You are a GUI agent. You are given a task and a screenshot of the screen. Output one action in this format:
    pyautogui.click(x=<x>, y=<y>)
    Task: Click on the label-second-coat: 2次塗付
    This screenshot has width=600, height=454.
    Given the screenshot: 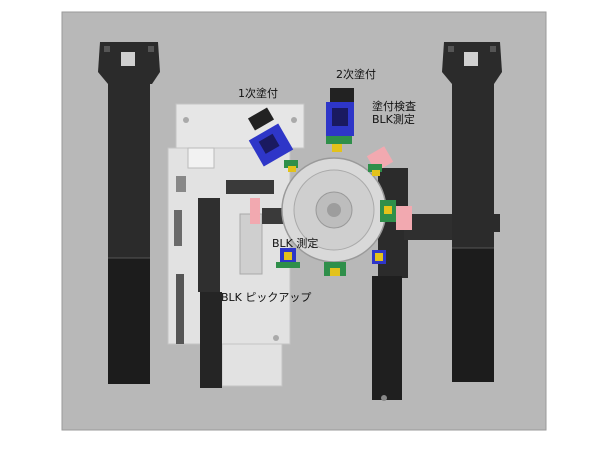 What is the action you would take?
    pyautogui.click(x=356, y=74)
    